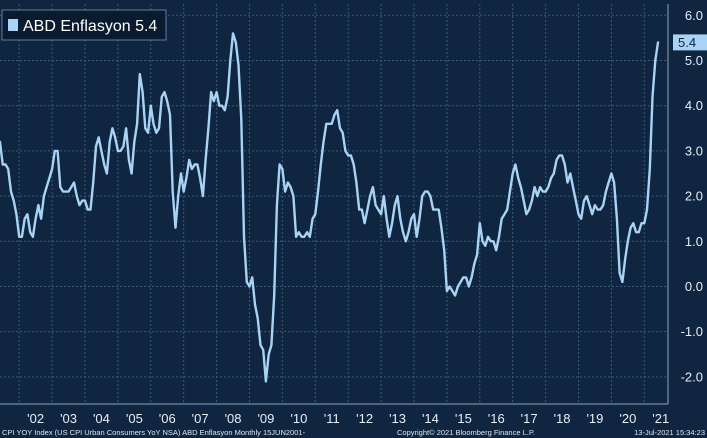  What do you see at coordinates (694, 286) in the screenshot?
I see `y-tick-label: 0.0` at bounding box center [694, 286].